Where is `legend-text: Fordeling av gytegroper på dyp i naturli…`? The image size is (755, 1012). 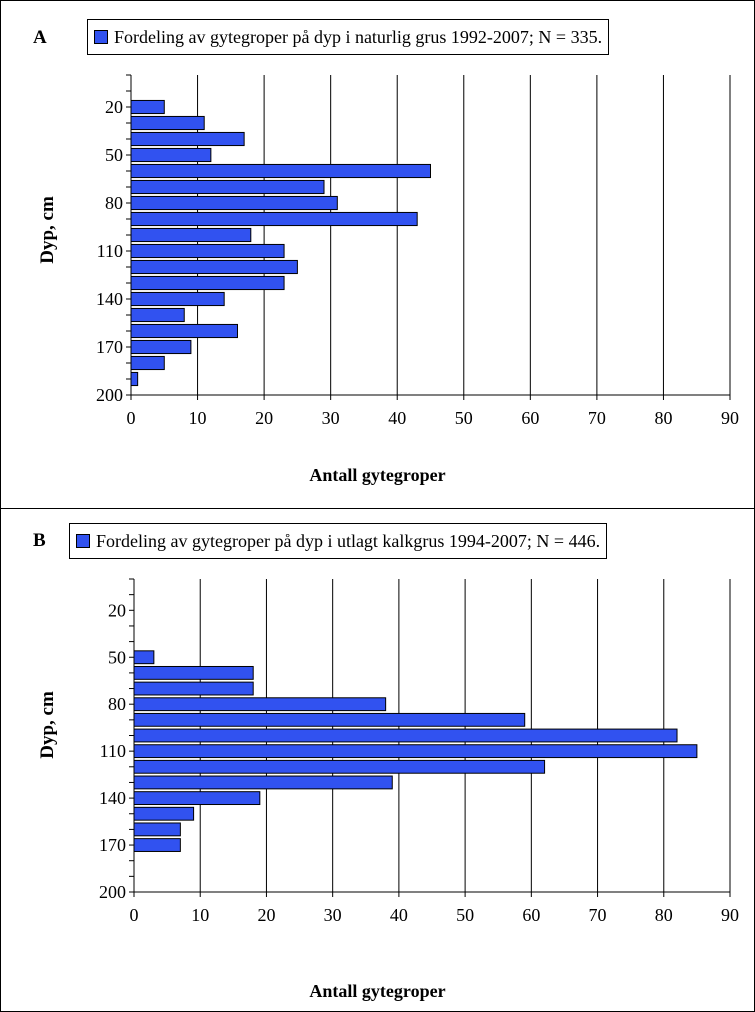
legend-text: Fordeling av gytegroper på dyp i naturli… is located at coordinates (358, 36).